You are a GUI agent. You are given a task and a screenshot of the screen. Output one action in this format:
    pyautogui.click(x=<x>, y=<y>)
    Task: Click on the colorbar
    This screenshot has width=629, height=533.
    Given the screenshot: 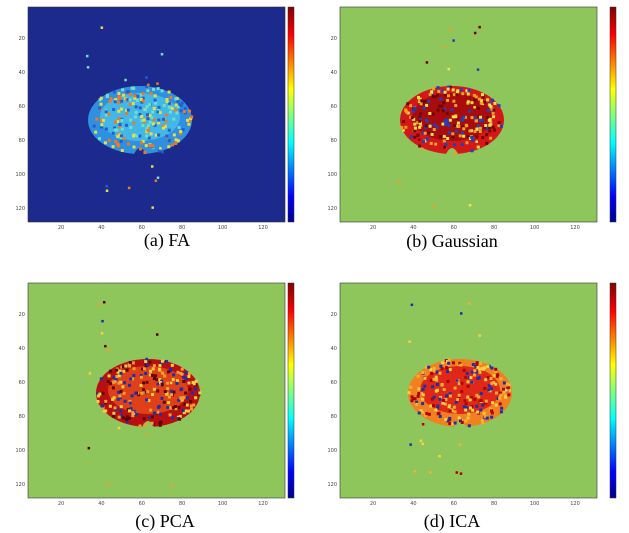 What is the action you would take?
    pyautogui.click(x=613, y=390)
    